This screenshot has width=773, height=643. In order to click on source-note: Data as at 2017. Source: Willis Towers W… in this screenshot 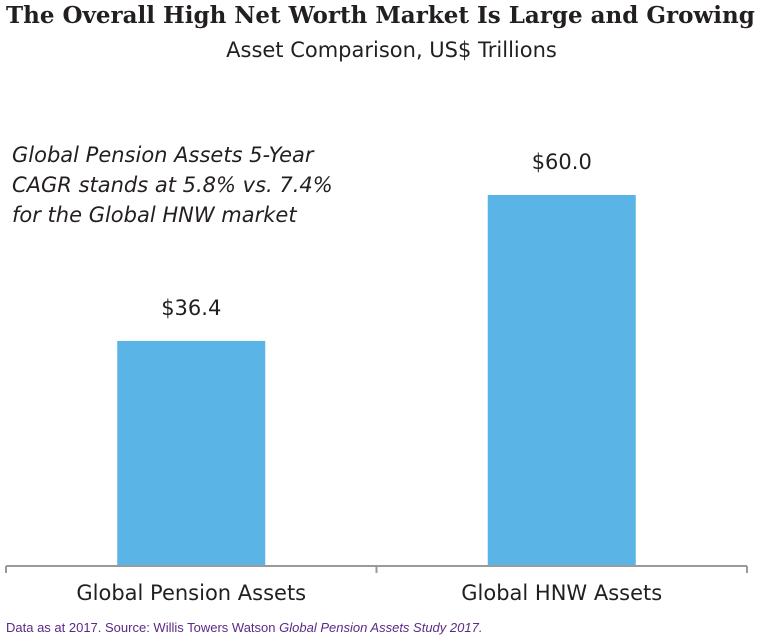, I will do `click(244, 627)`.